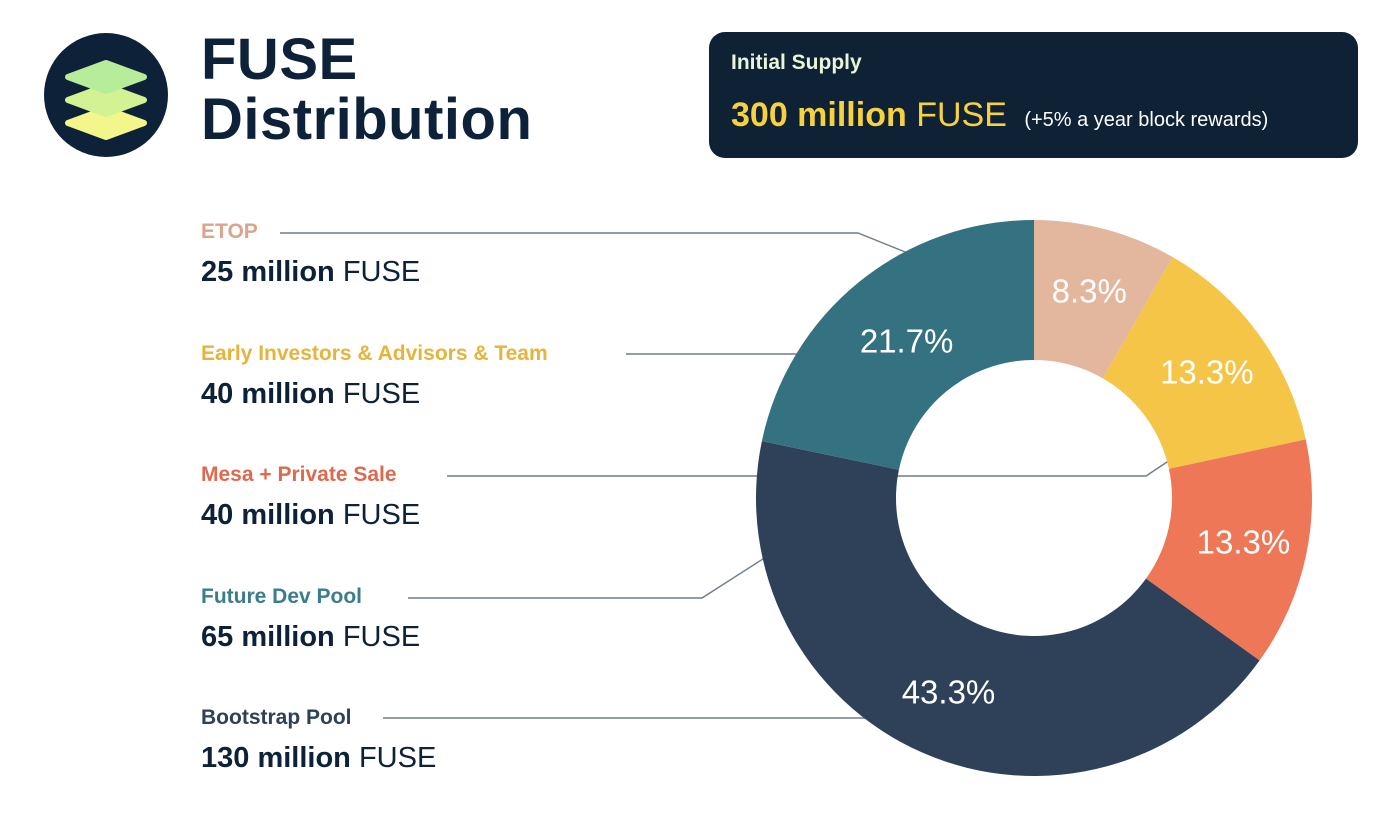  I want to click on legend-amount-line: 65 million FUSE, so click(310, 637).